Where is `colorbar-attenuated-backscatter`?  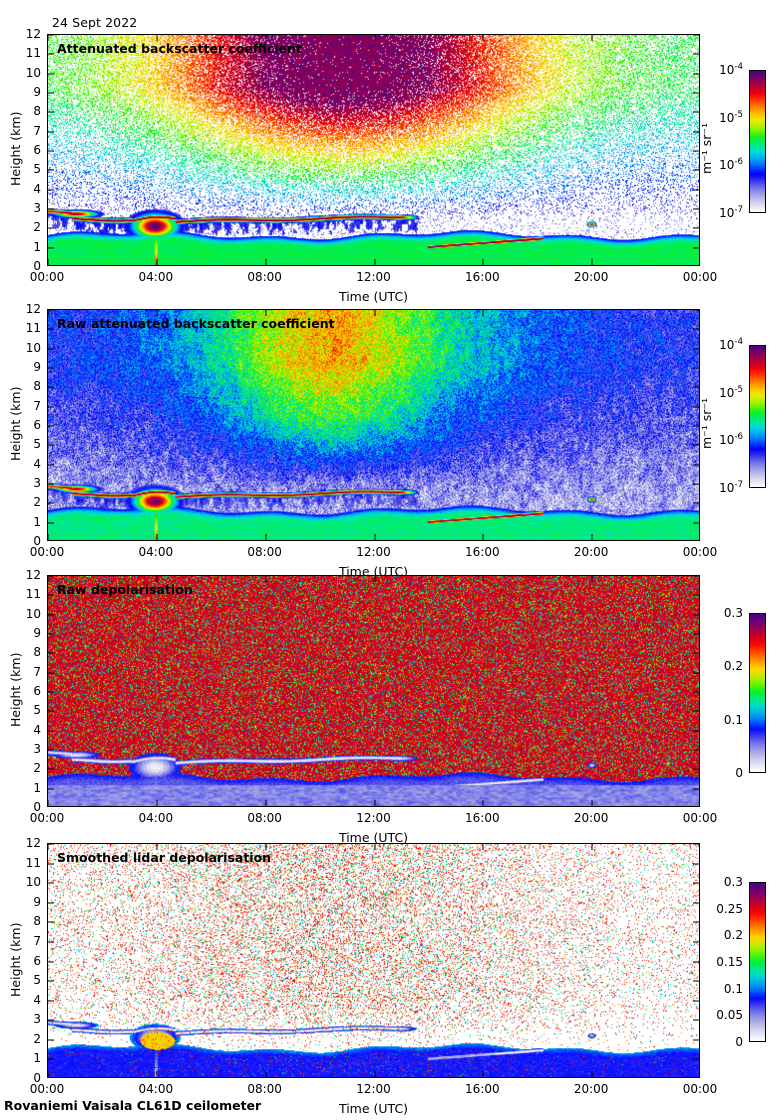 colorbar-attenuated-backscatter is located at coordinates (757, 141).